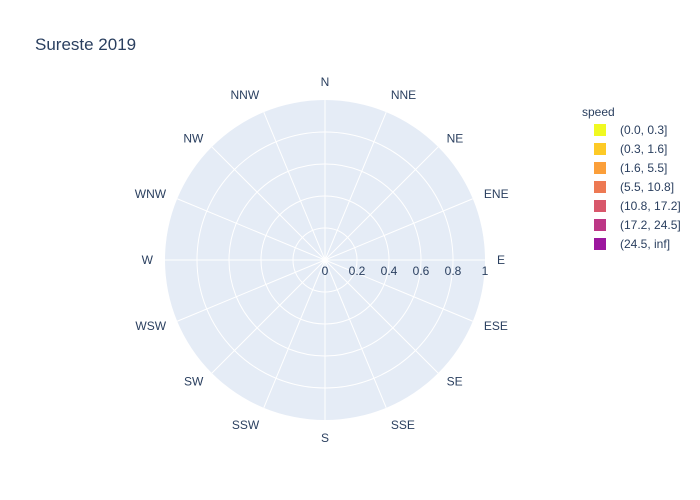 The width and height of the screenshot is (700, 500). I want to click on direction-label-se: SE, so click(455, 382).